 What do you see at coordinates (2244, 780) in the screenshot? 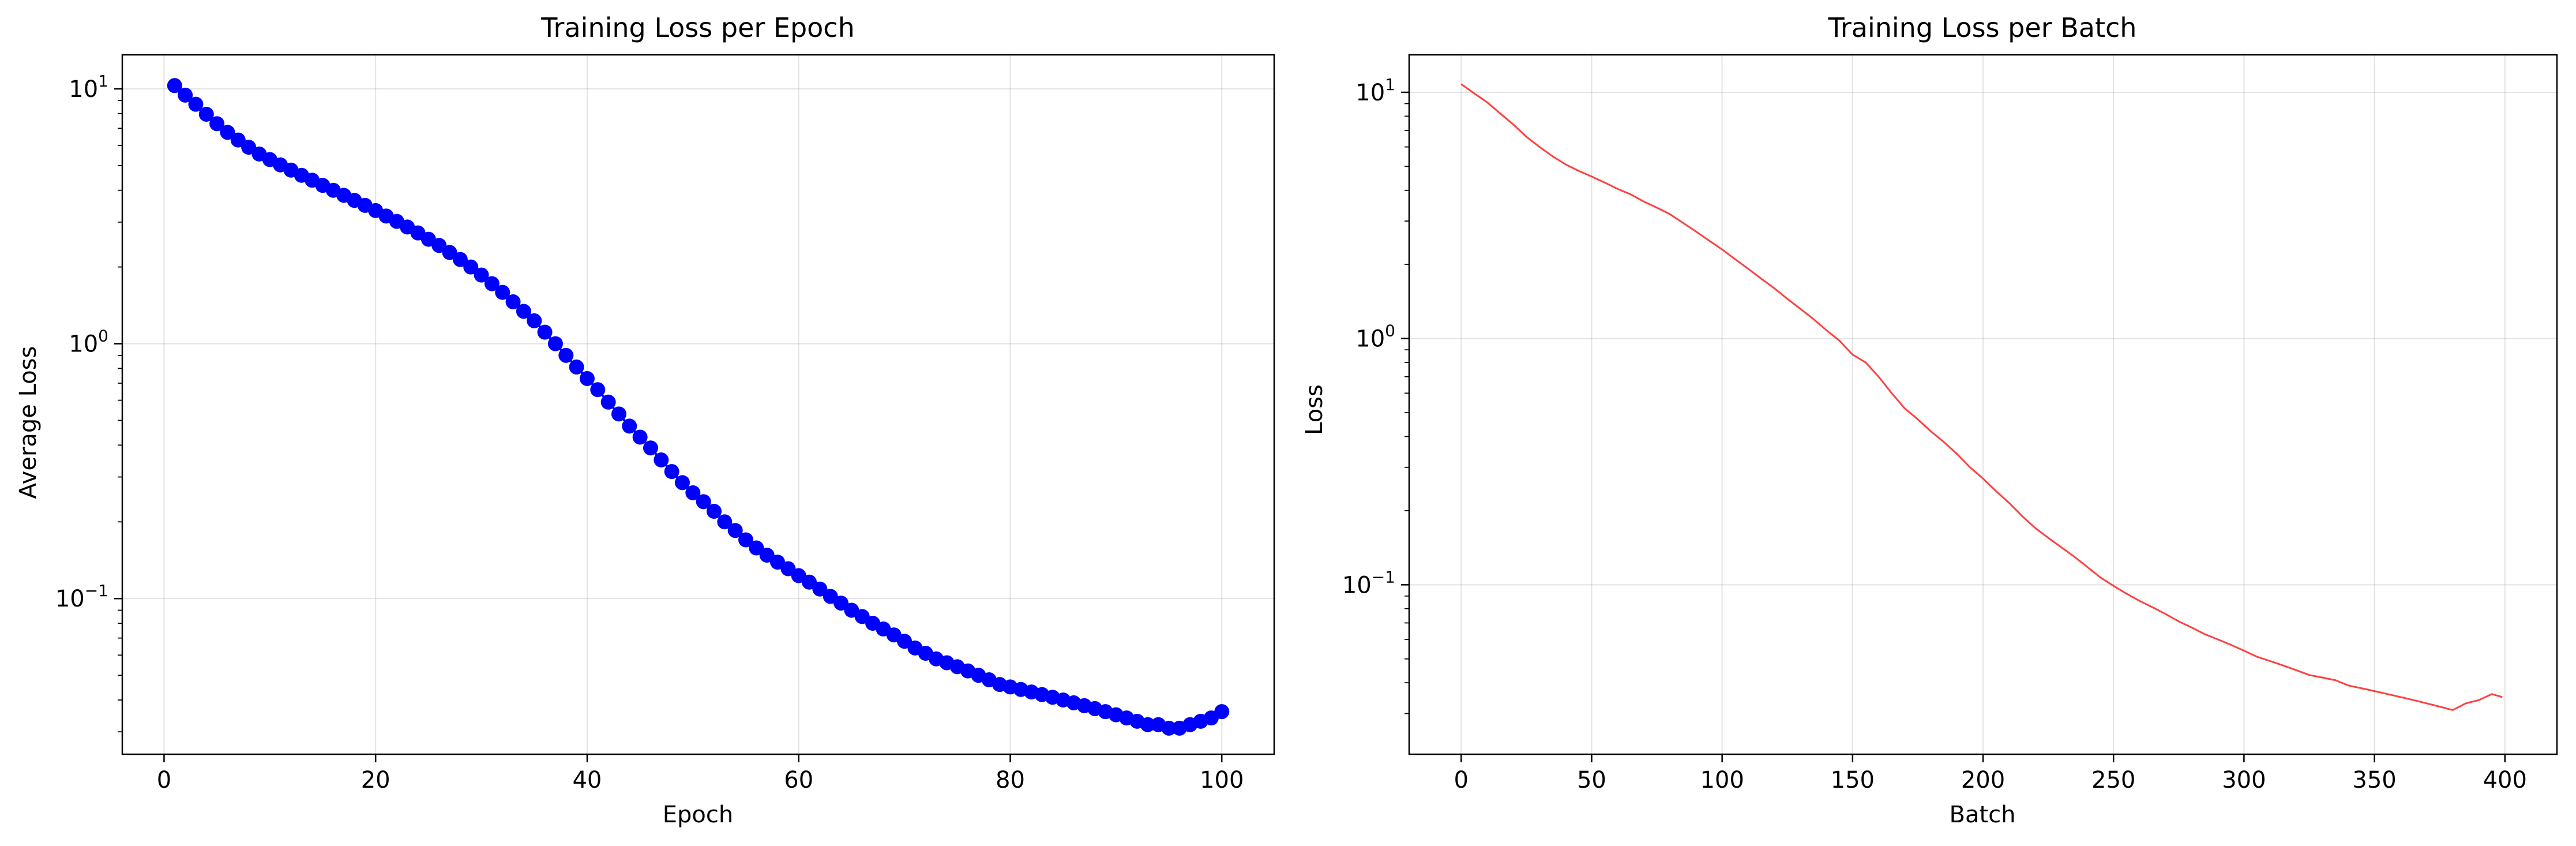
I see `batch-x-tick-label: 300` at bounding box center [2244, 780].